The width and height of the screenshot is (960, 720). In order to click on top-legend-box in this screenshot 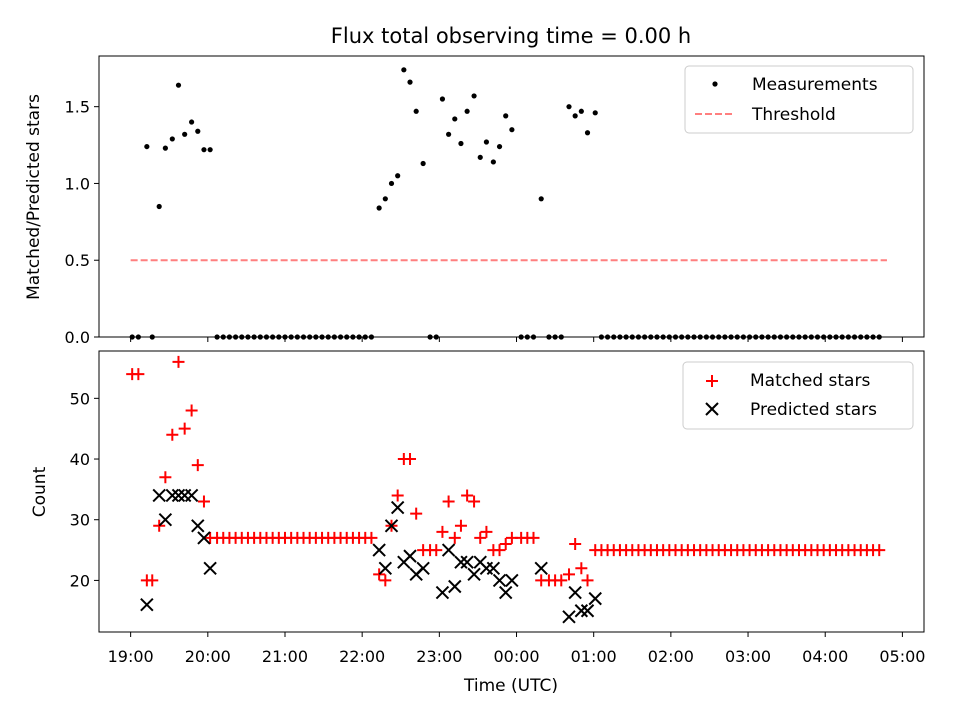, I will do `click(799, 99)`.